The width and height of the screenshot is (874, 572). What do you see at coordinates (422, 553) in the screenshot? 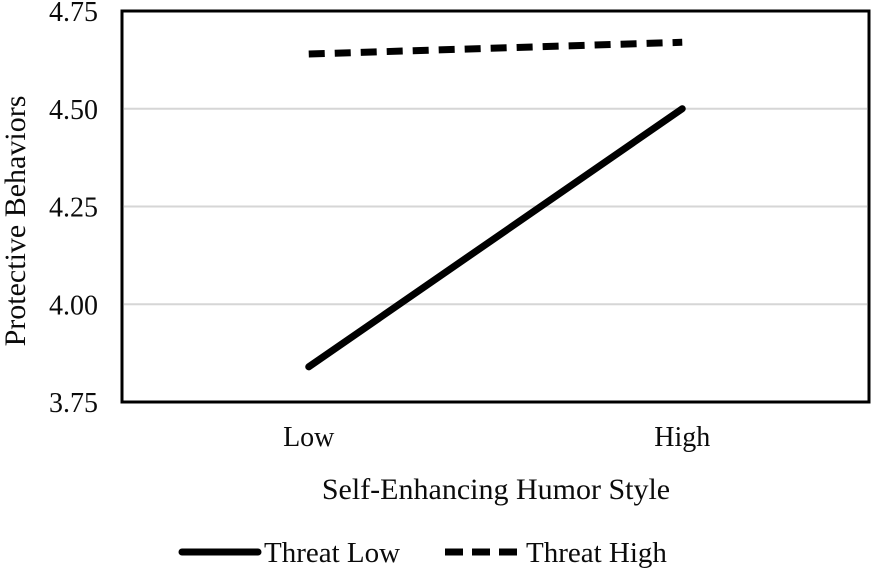
I see `legend: Threat Low Threat High` at bounding box center [422, 553].